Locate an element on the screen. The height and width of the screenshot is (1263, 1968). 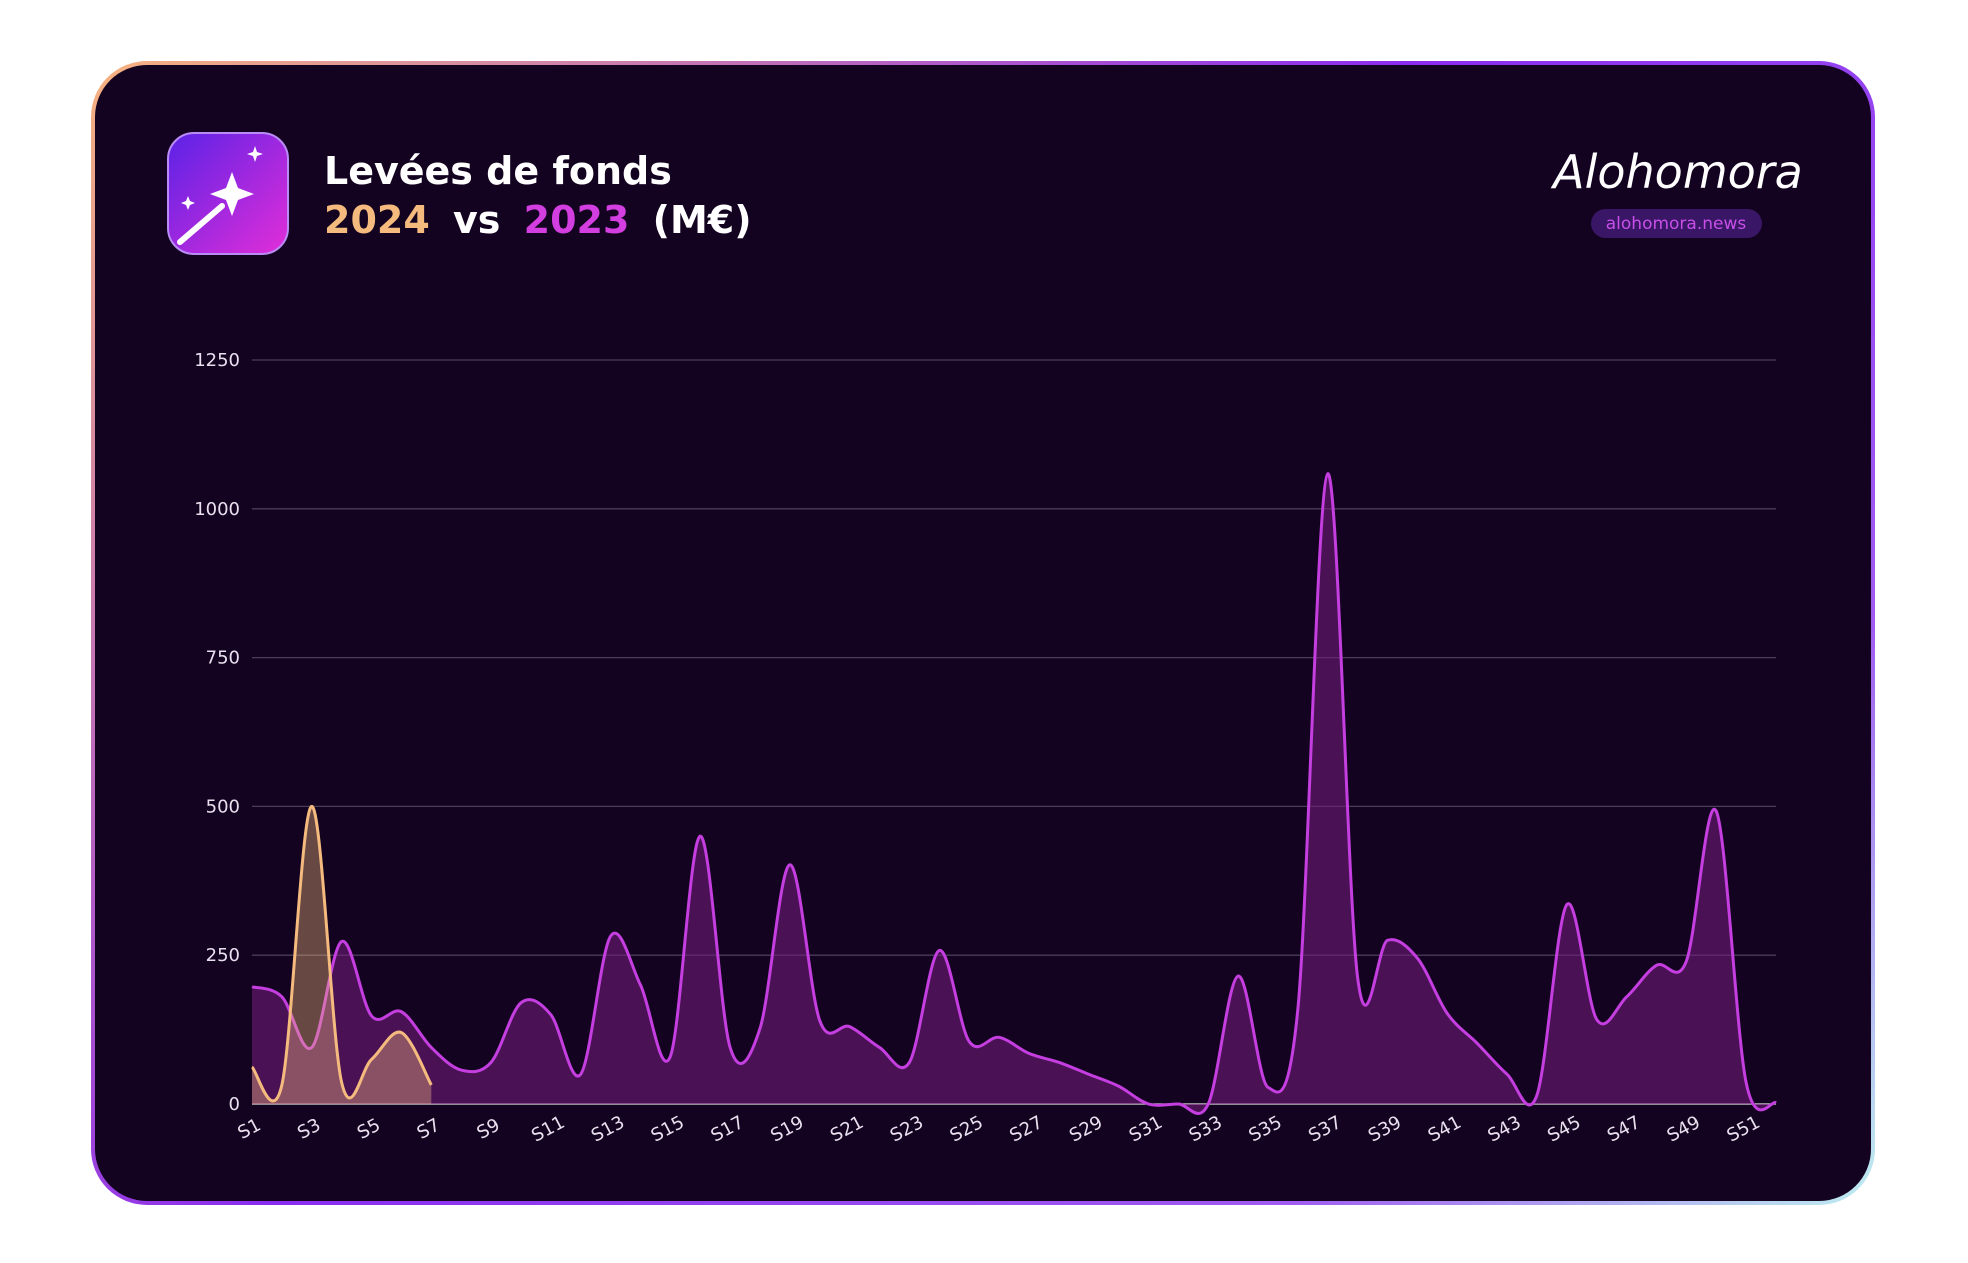
x-tick-label: S17 is located at coordinates (727, 1129).